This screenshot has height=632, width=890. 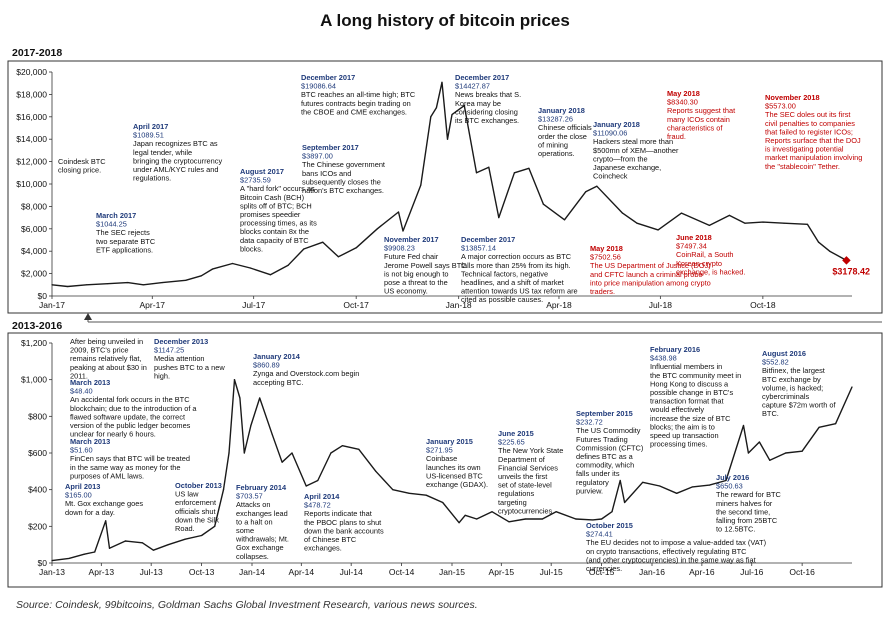 What do you see at coordinates (322, 496) in the screenshot?
I see `annotation-date: April 2014` at bounding box center [322, 496].